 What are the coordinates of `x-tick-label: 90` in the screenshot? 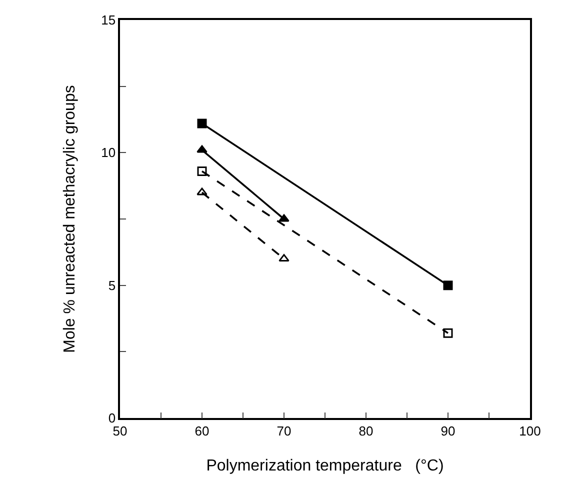 It's located at (448, 430).